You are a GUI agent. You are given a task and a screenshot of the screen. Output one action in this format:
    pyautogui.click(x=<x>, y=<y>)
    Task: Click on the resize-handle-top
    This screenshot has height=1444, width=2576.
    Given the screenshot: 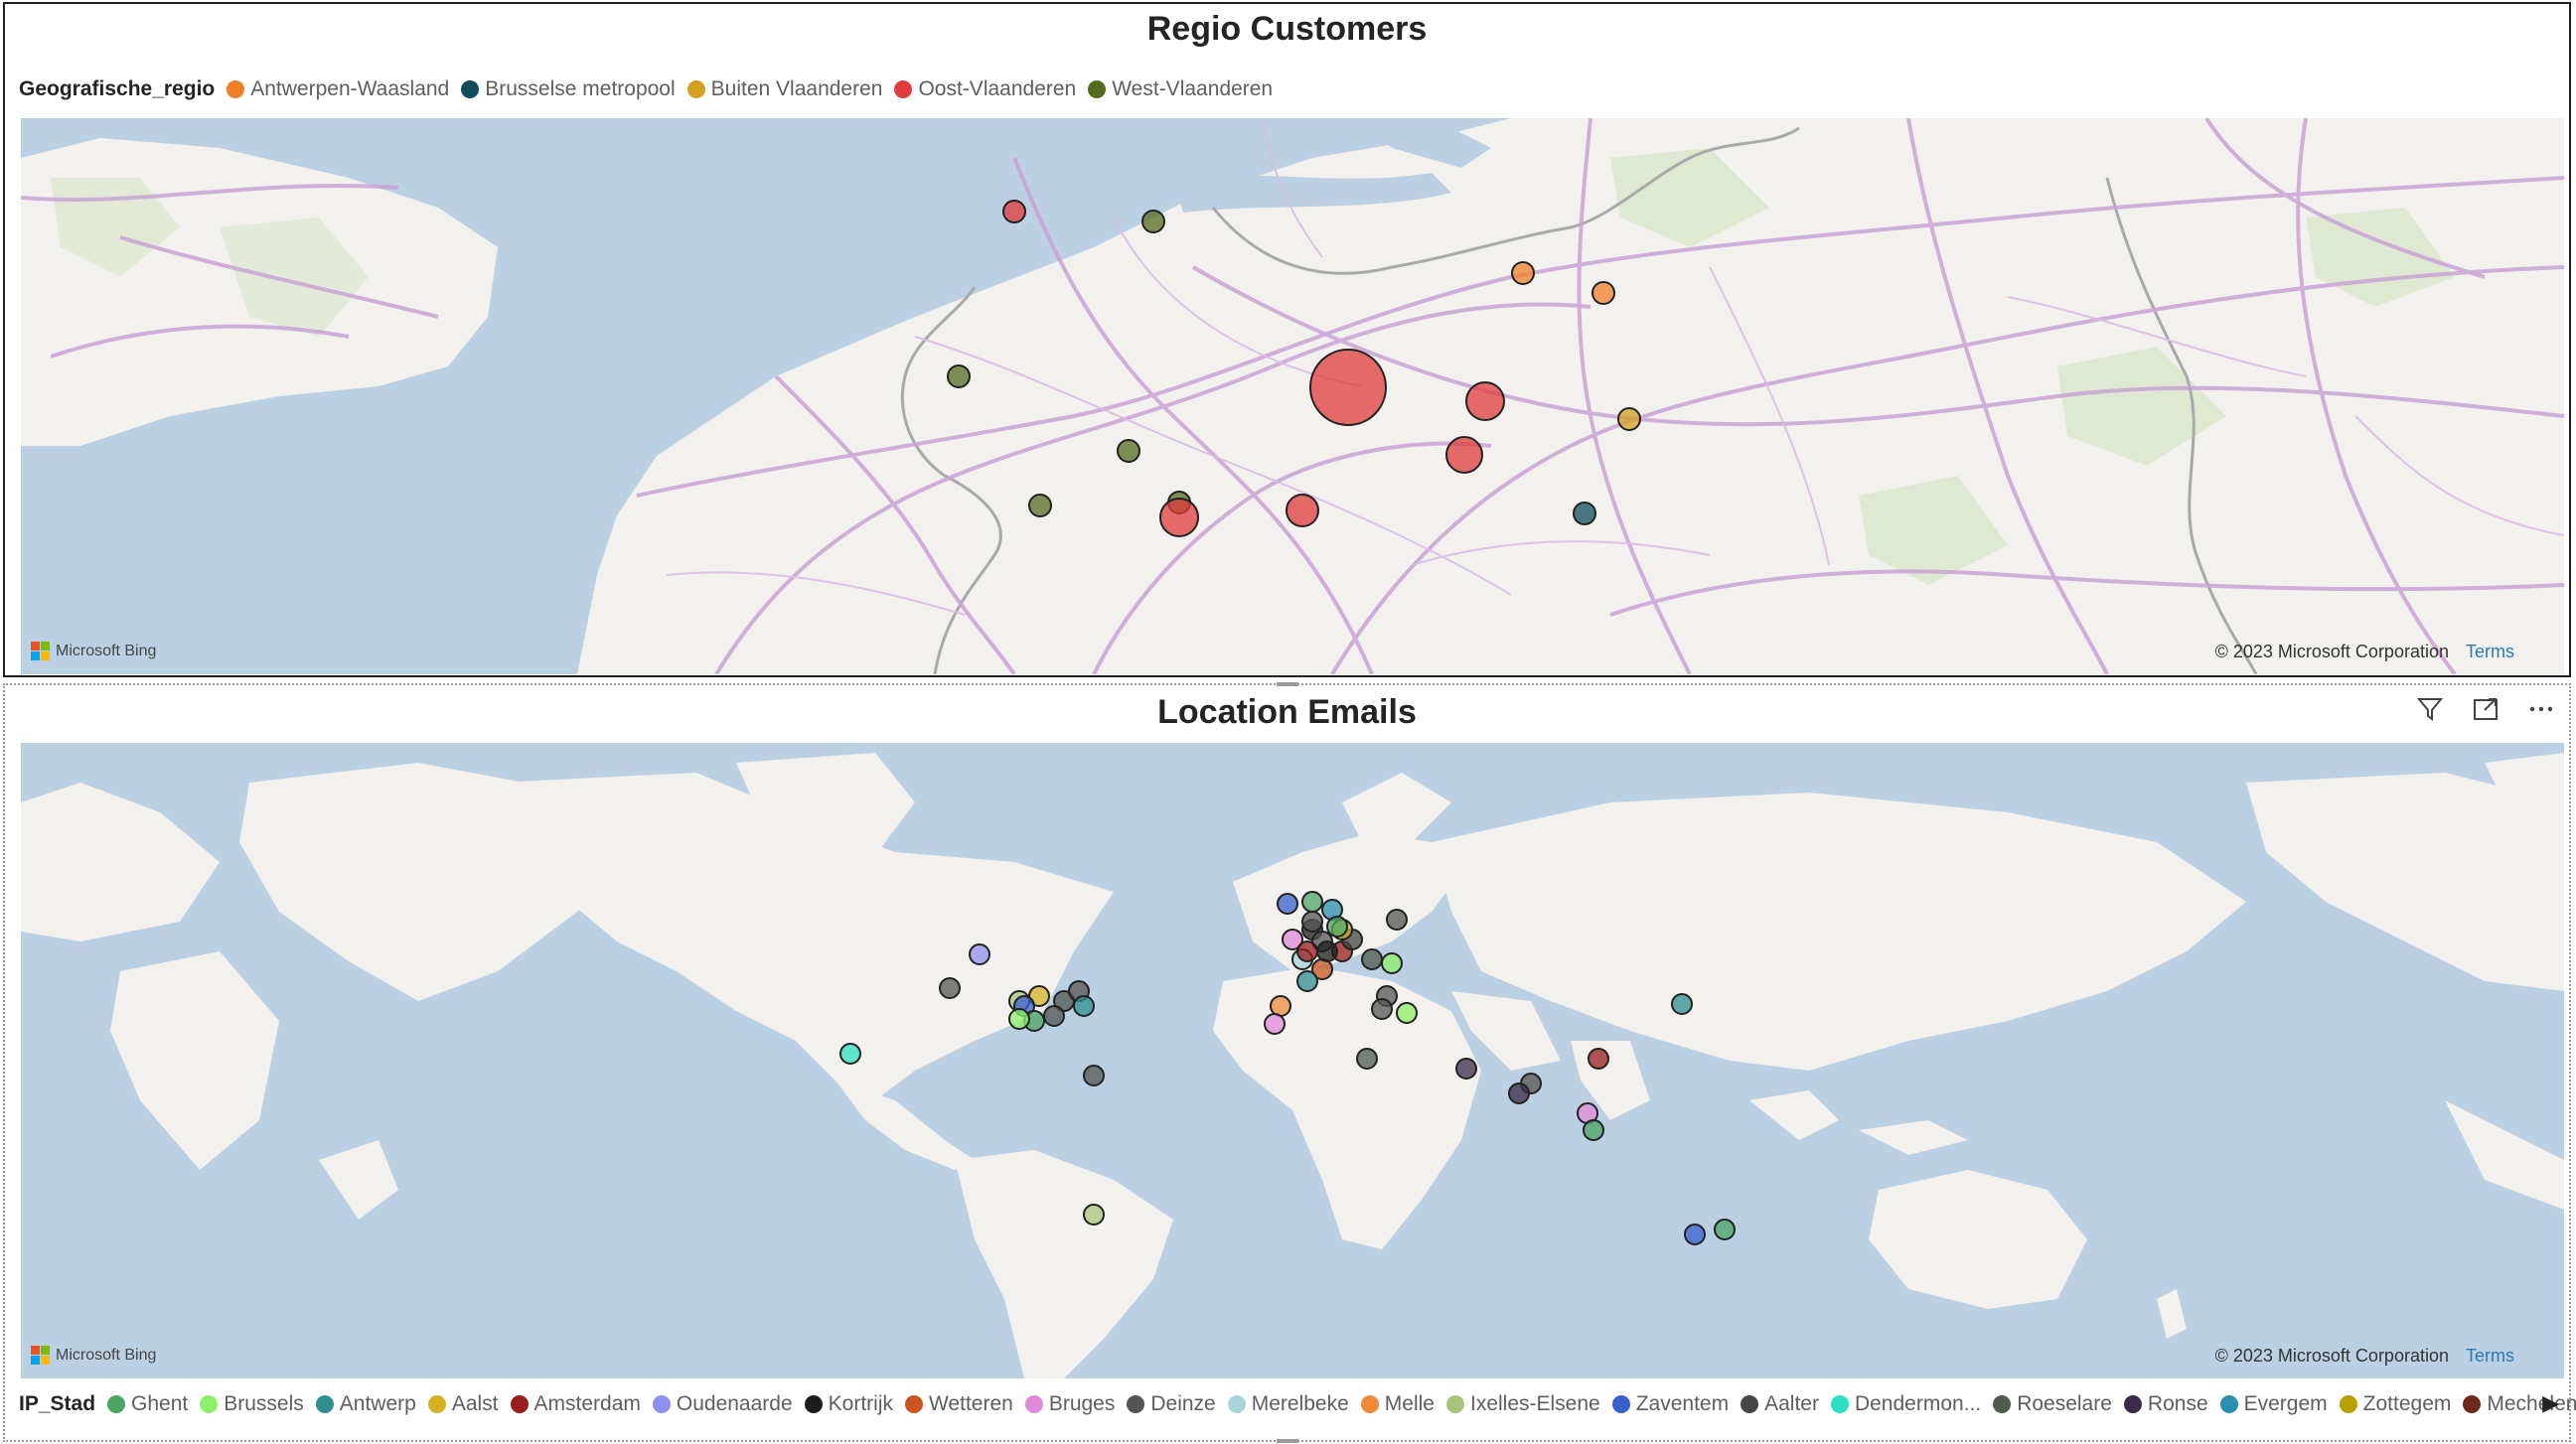 What is the action you would take?
    pyautogui.click(x=1287, y=684)
    